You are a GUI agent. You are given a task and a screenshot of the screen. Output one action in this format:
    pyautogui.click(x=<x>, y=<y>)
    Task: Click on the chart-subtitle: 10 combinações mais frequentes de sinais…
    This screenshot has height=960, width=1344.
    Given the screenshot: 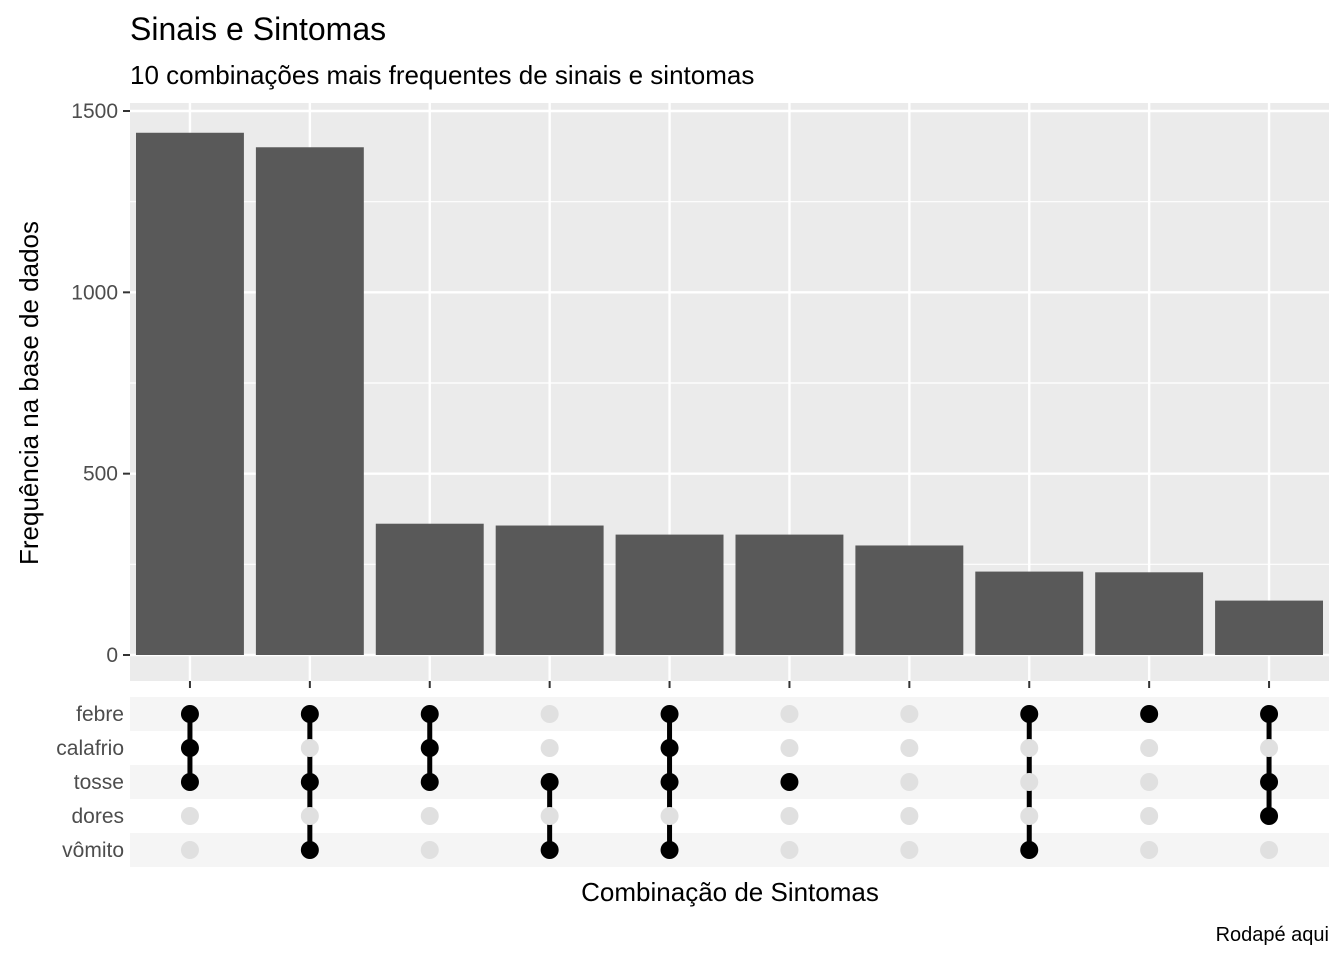 What is the action you would take?
    pyautogui.click(x=442, y=75)
    